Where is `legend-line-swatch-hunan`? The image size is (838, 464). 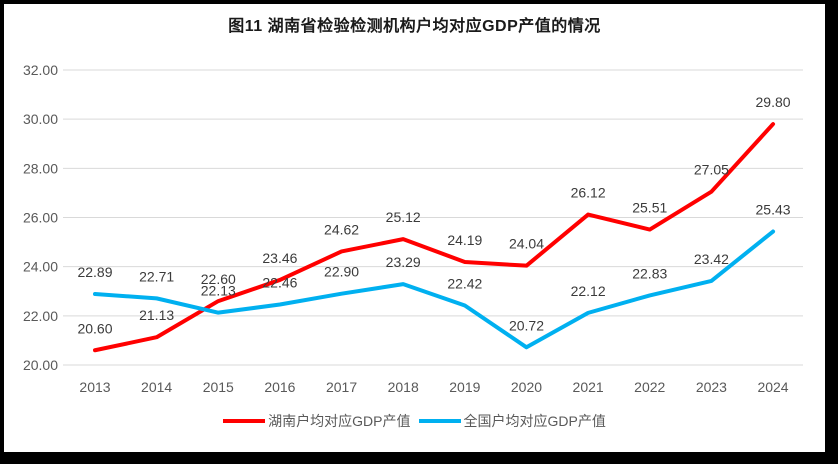
legend-line-swatch-hunan is located at coordinates (244, 421).